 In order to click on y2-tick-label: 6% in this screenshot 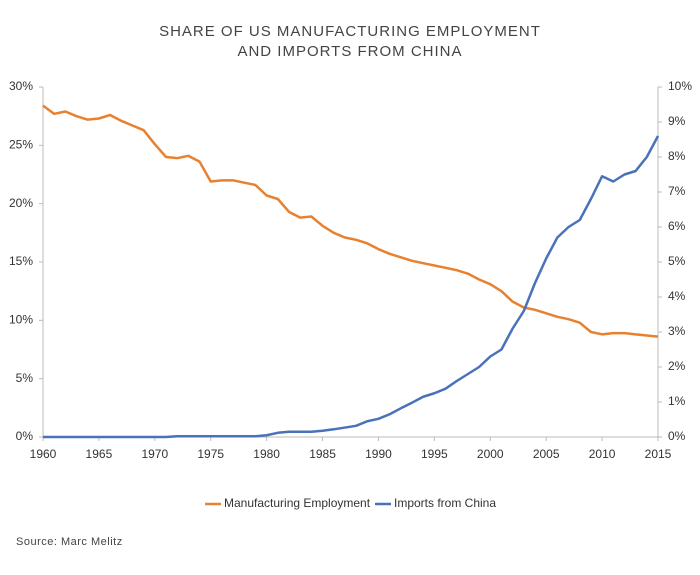, I will do `click(677, 226)`.